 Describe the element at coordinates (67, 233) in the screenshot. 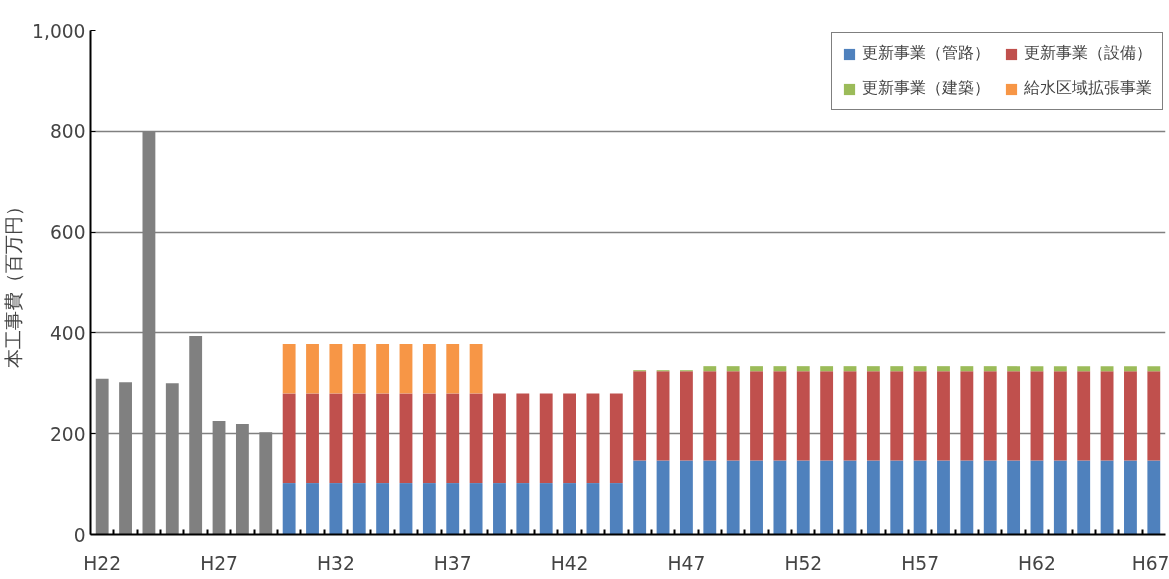

I see `y-tick-label: 600` at that location.